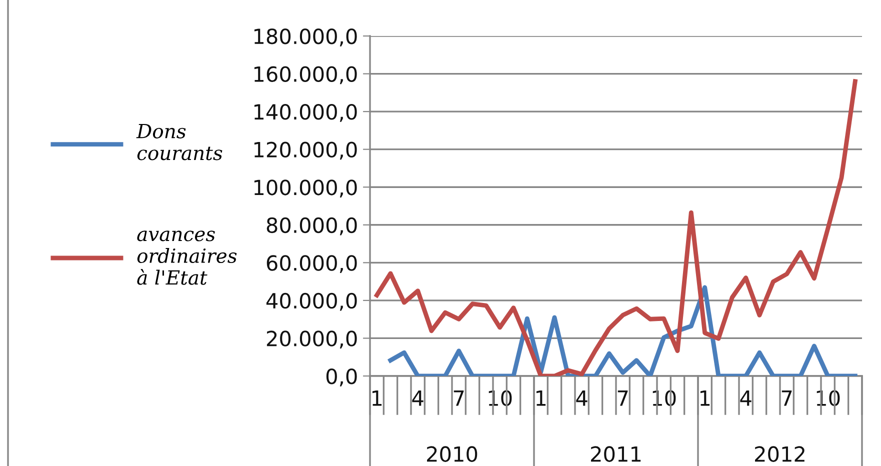  What do you see at coordinates (623, 330) in the screenshot?
I see `line-series` at bounding box center [623, 330].